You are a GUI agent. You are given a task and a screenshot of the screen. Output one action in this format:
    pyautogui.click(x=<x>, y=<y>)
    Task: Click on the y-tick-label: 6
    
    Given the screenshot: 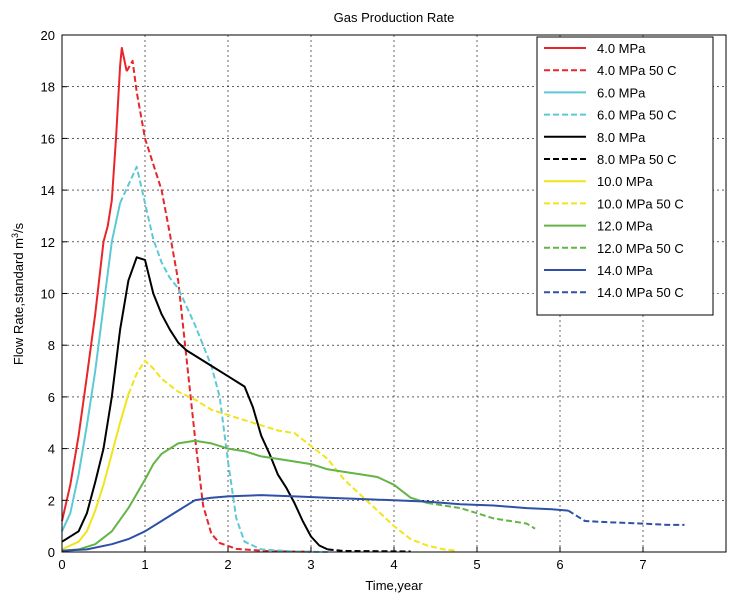 What is the action you would take?
    pyautogui.click(x=51, y=397)
    